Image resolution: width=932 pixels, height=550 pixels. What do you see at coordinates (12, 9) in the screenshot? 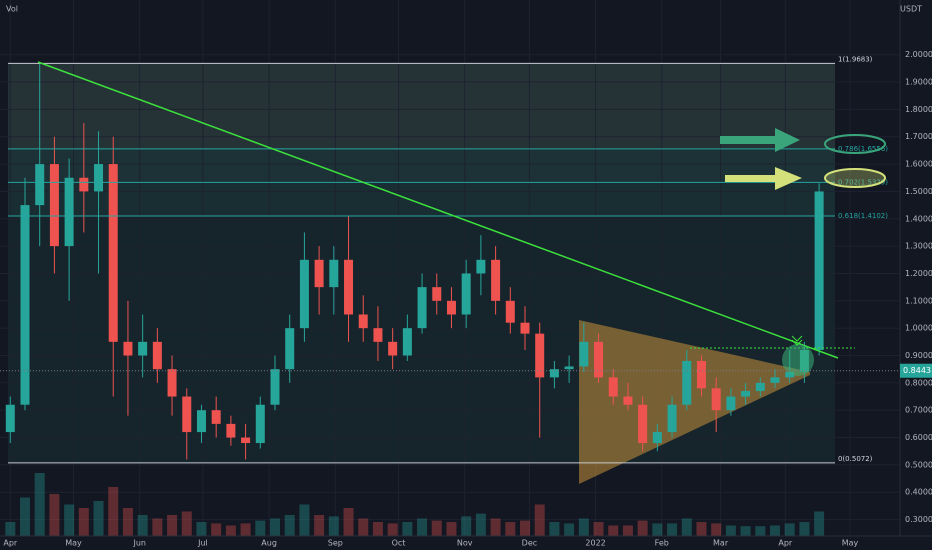
I see `volume-label: Vol` at bounding box center [12, 9].